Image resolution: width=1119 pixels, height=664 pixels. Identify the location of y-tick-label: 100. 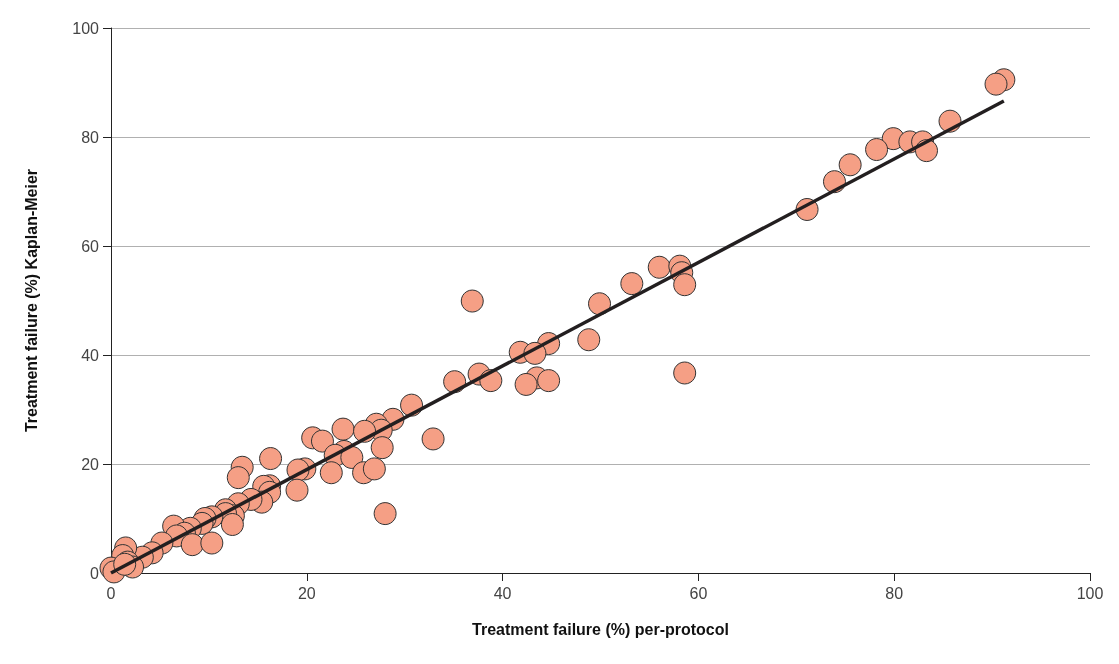
(86, 28).